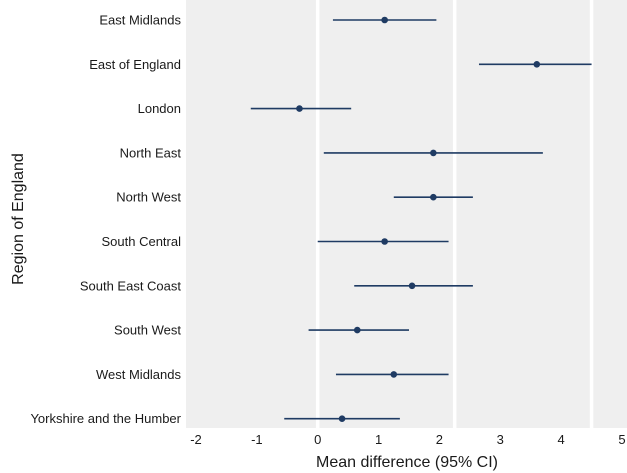 The image size is (627, 473). Describe the element at coordinates (257, 439) in the screenshot. I see `x-tick-label: -1` at that location.